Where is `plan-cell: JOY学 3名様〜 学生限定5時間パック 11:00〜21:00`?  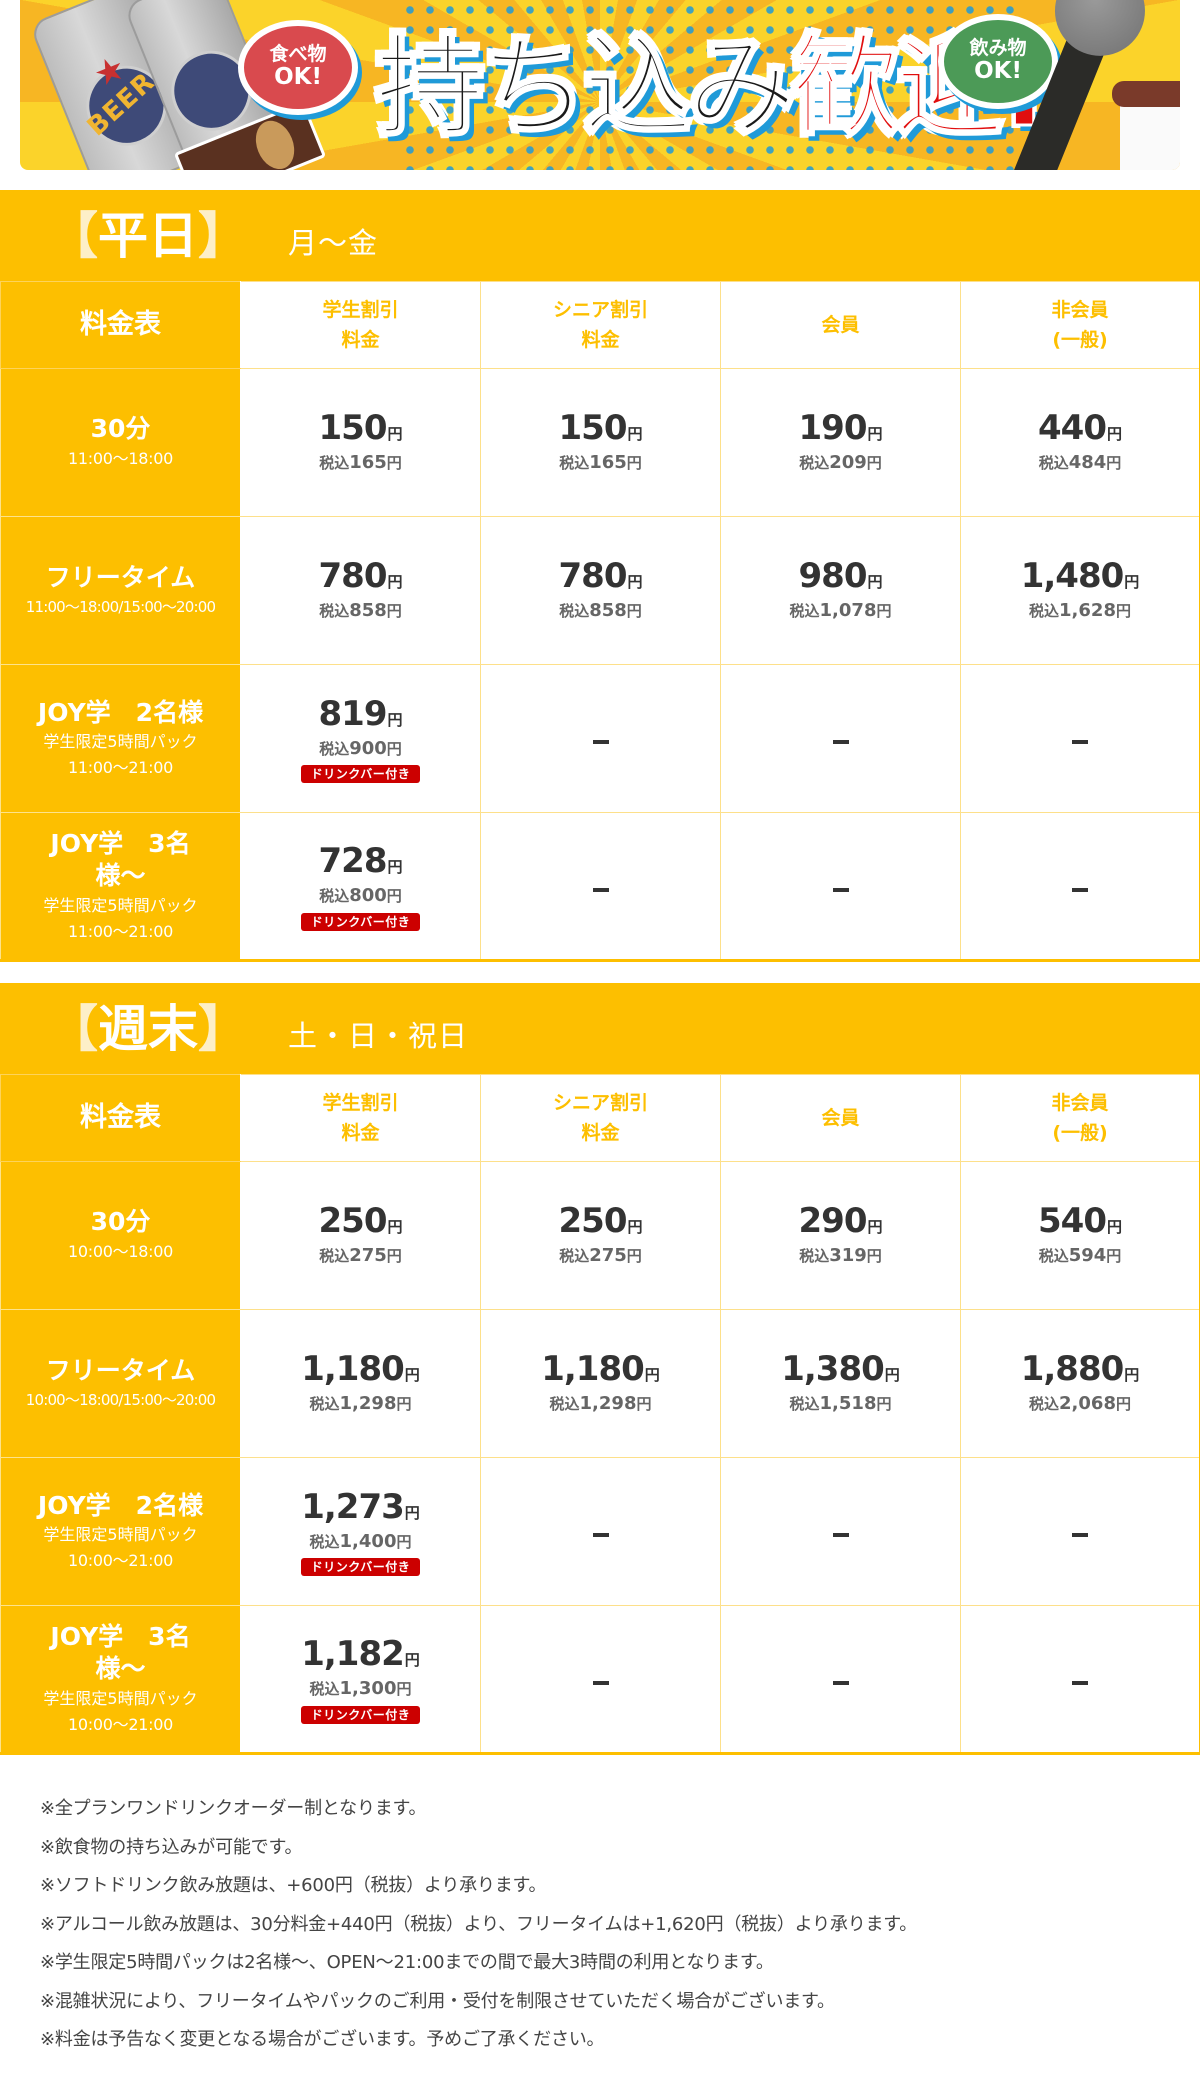
plan-cell: JOY学 3名様〜 学生限定5時間パック 11:00〜21:00 is located at coordinates (120, 886).